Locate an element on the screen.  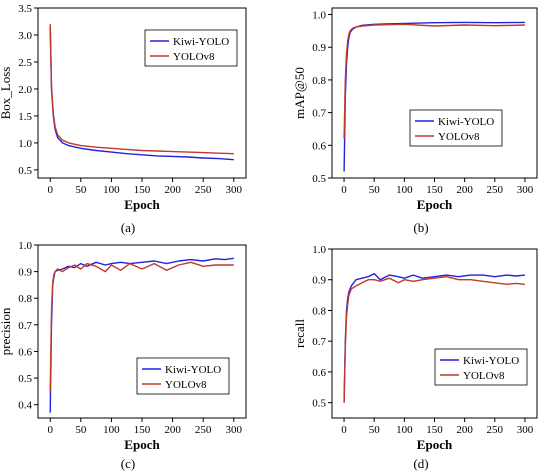
series-line-kiwi-yolo is located at coordinates (434, 337).